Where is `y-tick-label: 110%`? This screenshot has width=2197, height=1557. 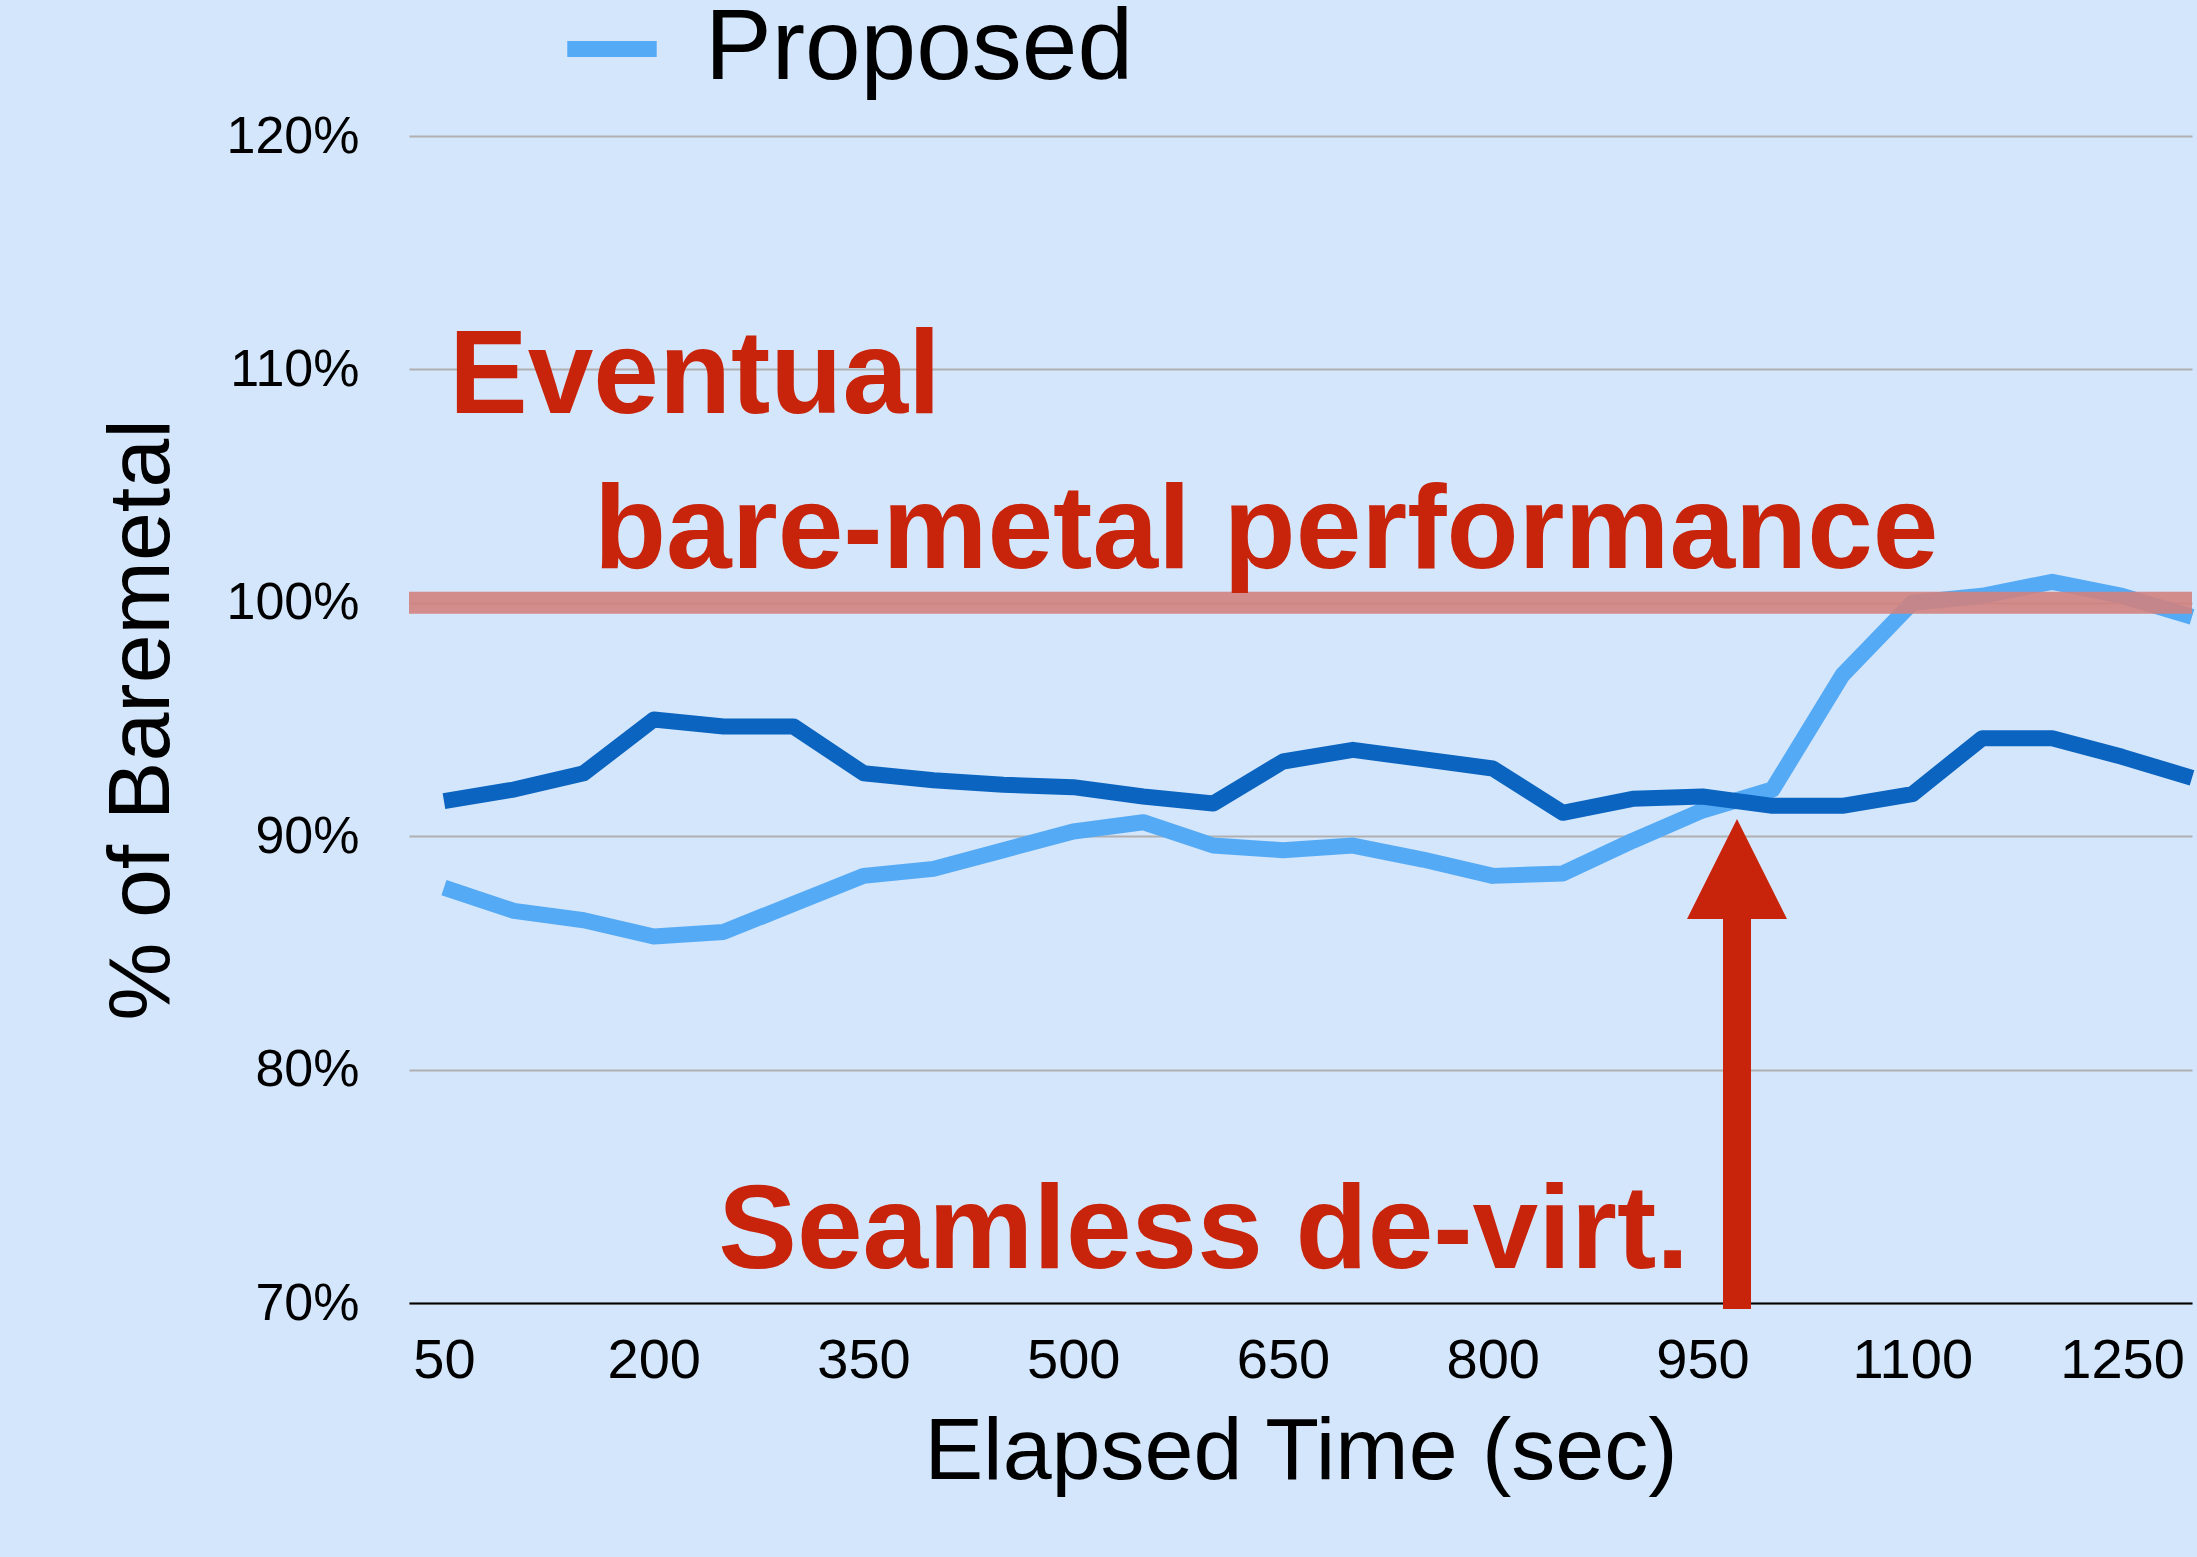 y-tick-label: 110% is located at coordinates (295, 367).